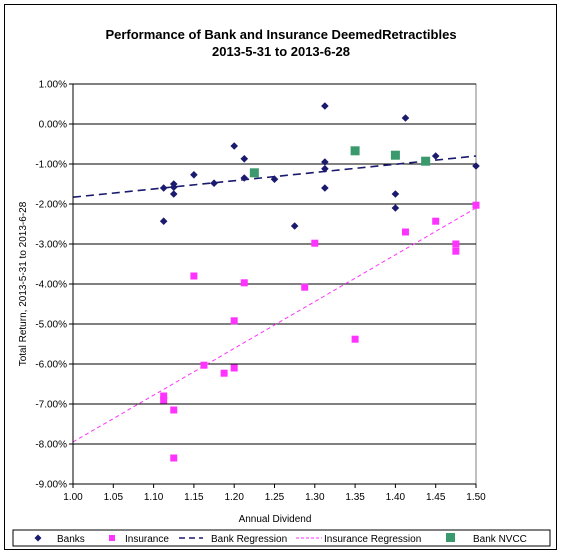 The width and height of the screenshot is (563, 556). What do you see at coordinates (53, 125) in the screenshot?
I see `y-tick-label: 0.00%` at bounding box center [53, 125].